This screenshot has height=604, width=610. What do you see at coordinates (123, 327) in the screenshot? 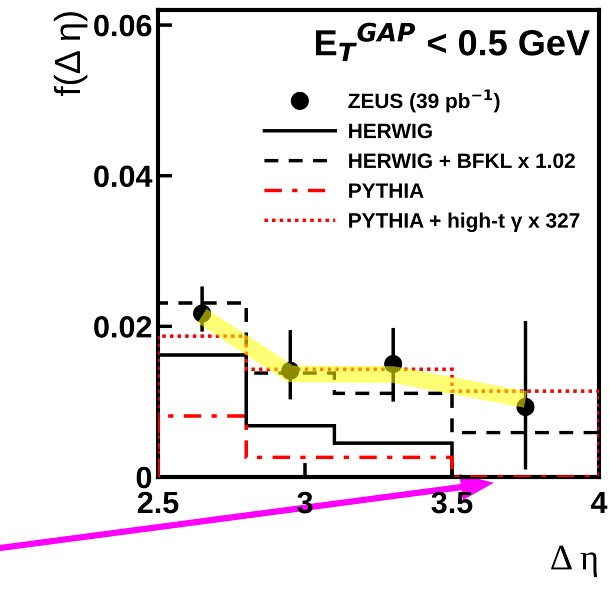
I see `y-tick-label: 0.02` at bounding box center [123, 327].